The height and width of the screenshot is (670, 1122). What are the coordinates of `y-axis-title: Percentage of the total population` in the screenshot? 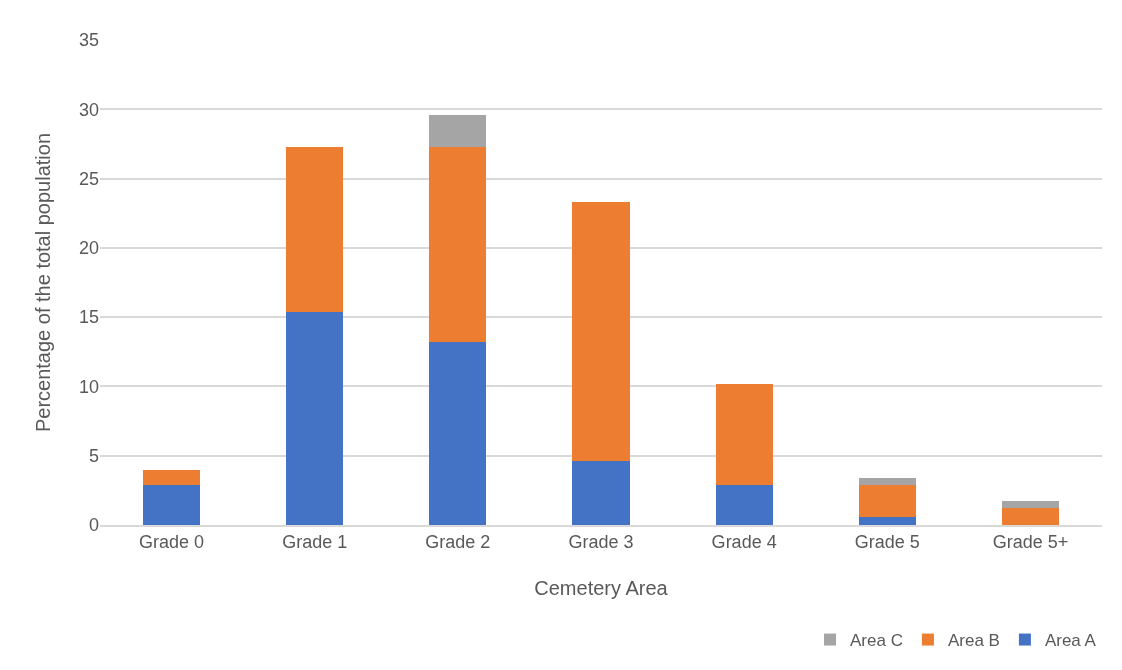 It's located at (43, 282).